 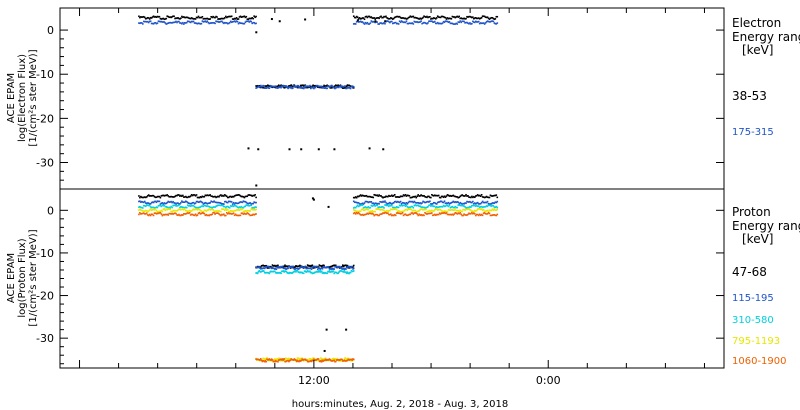 I want to click on proton-ylabel-line1: ACE EPAM, so click(x=11, y=278).